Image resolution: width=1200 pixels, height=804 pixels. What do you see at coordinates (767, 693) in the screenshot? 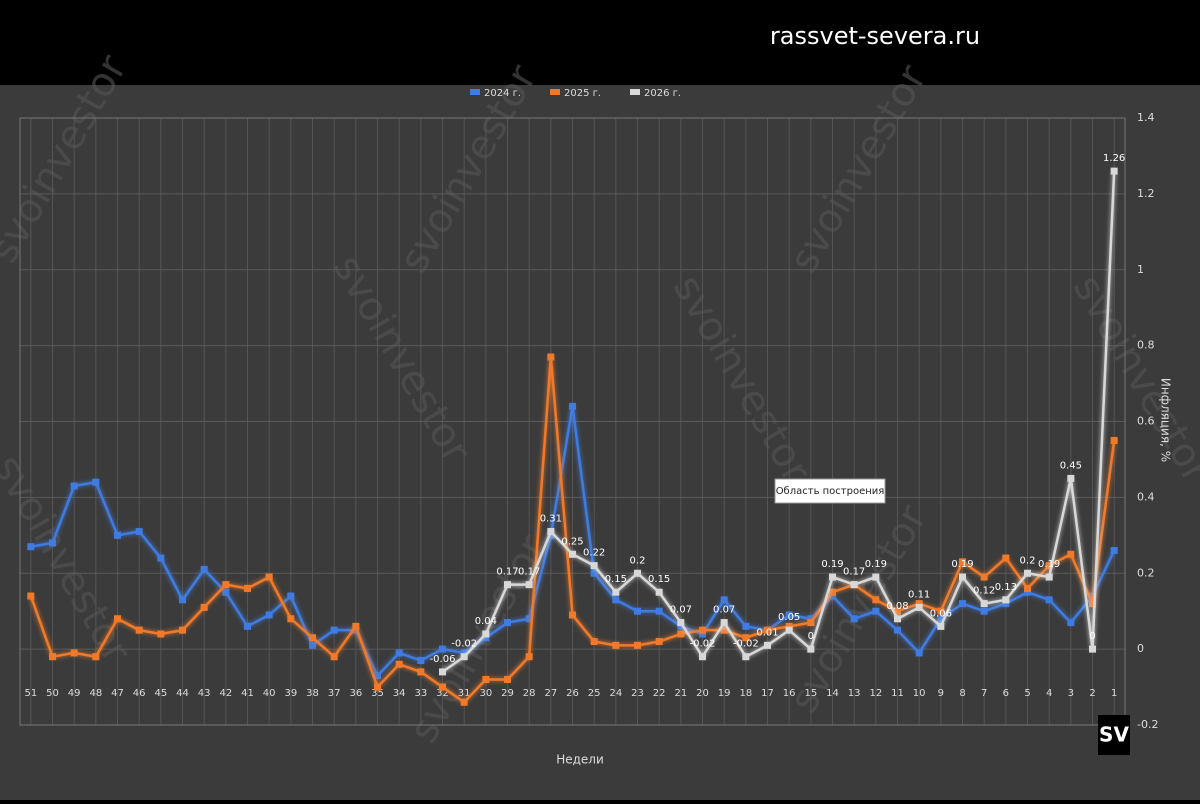
I see `x-tick-label: 17` at bounding box center [767, 693].